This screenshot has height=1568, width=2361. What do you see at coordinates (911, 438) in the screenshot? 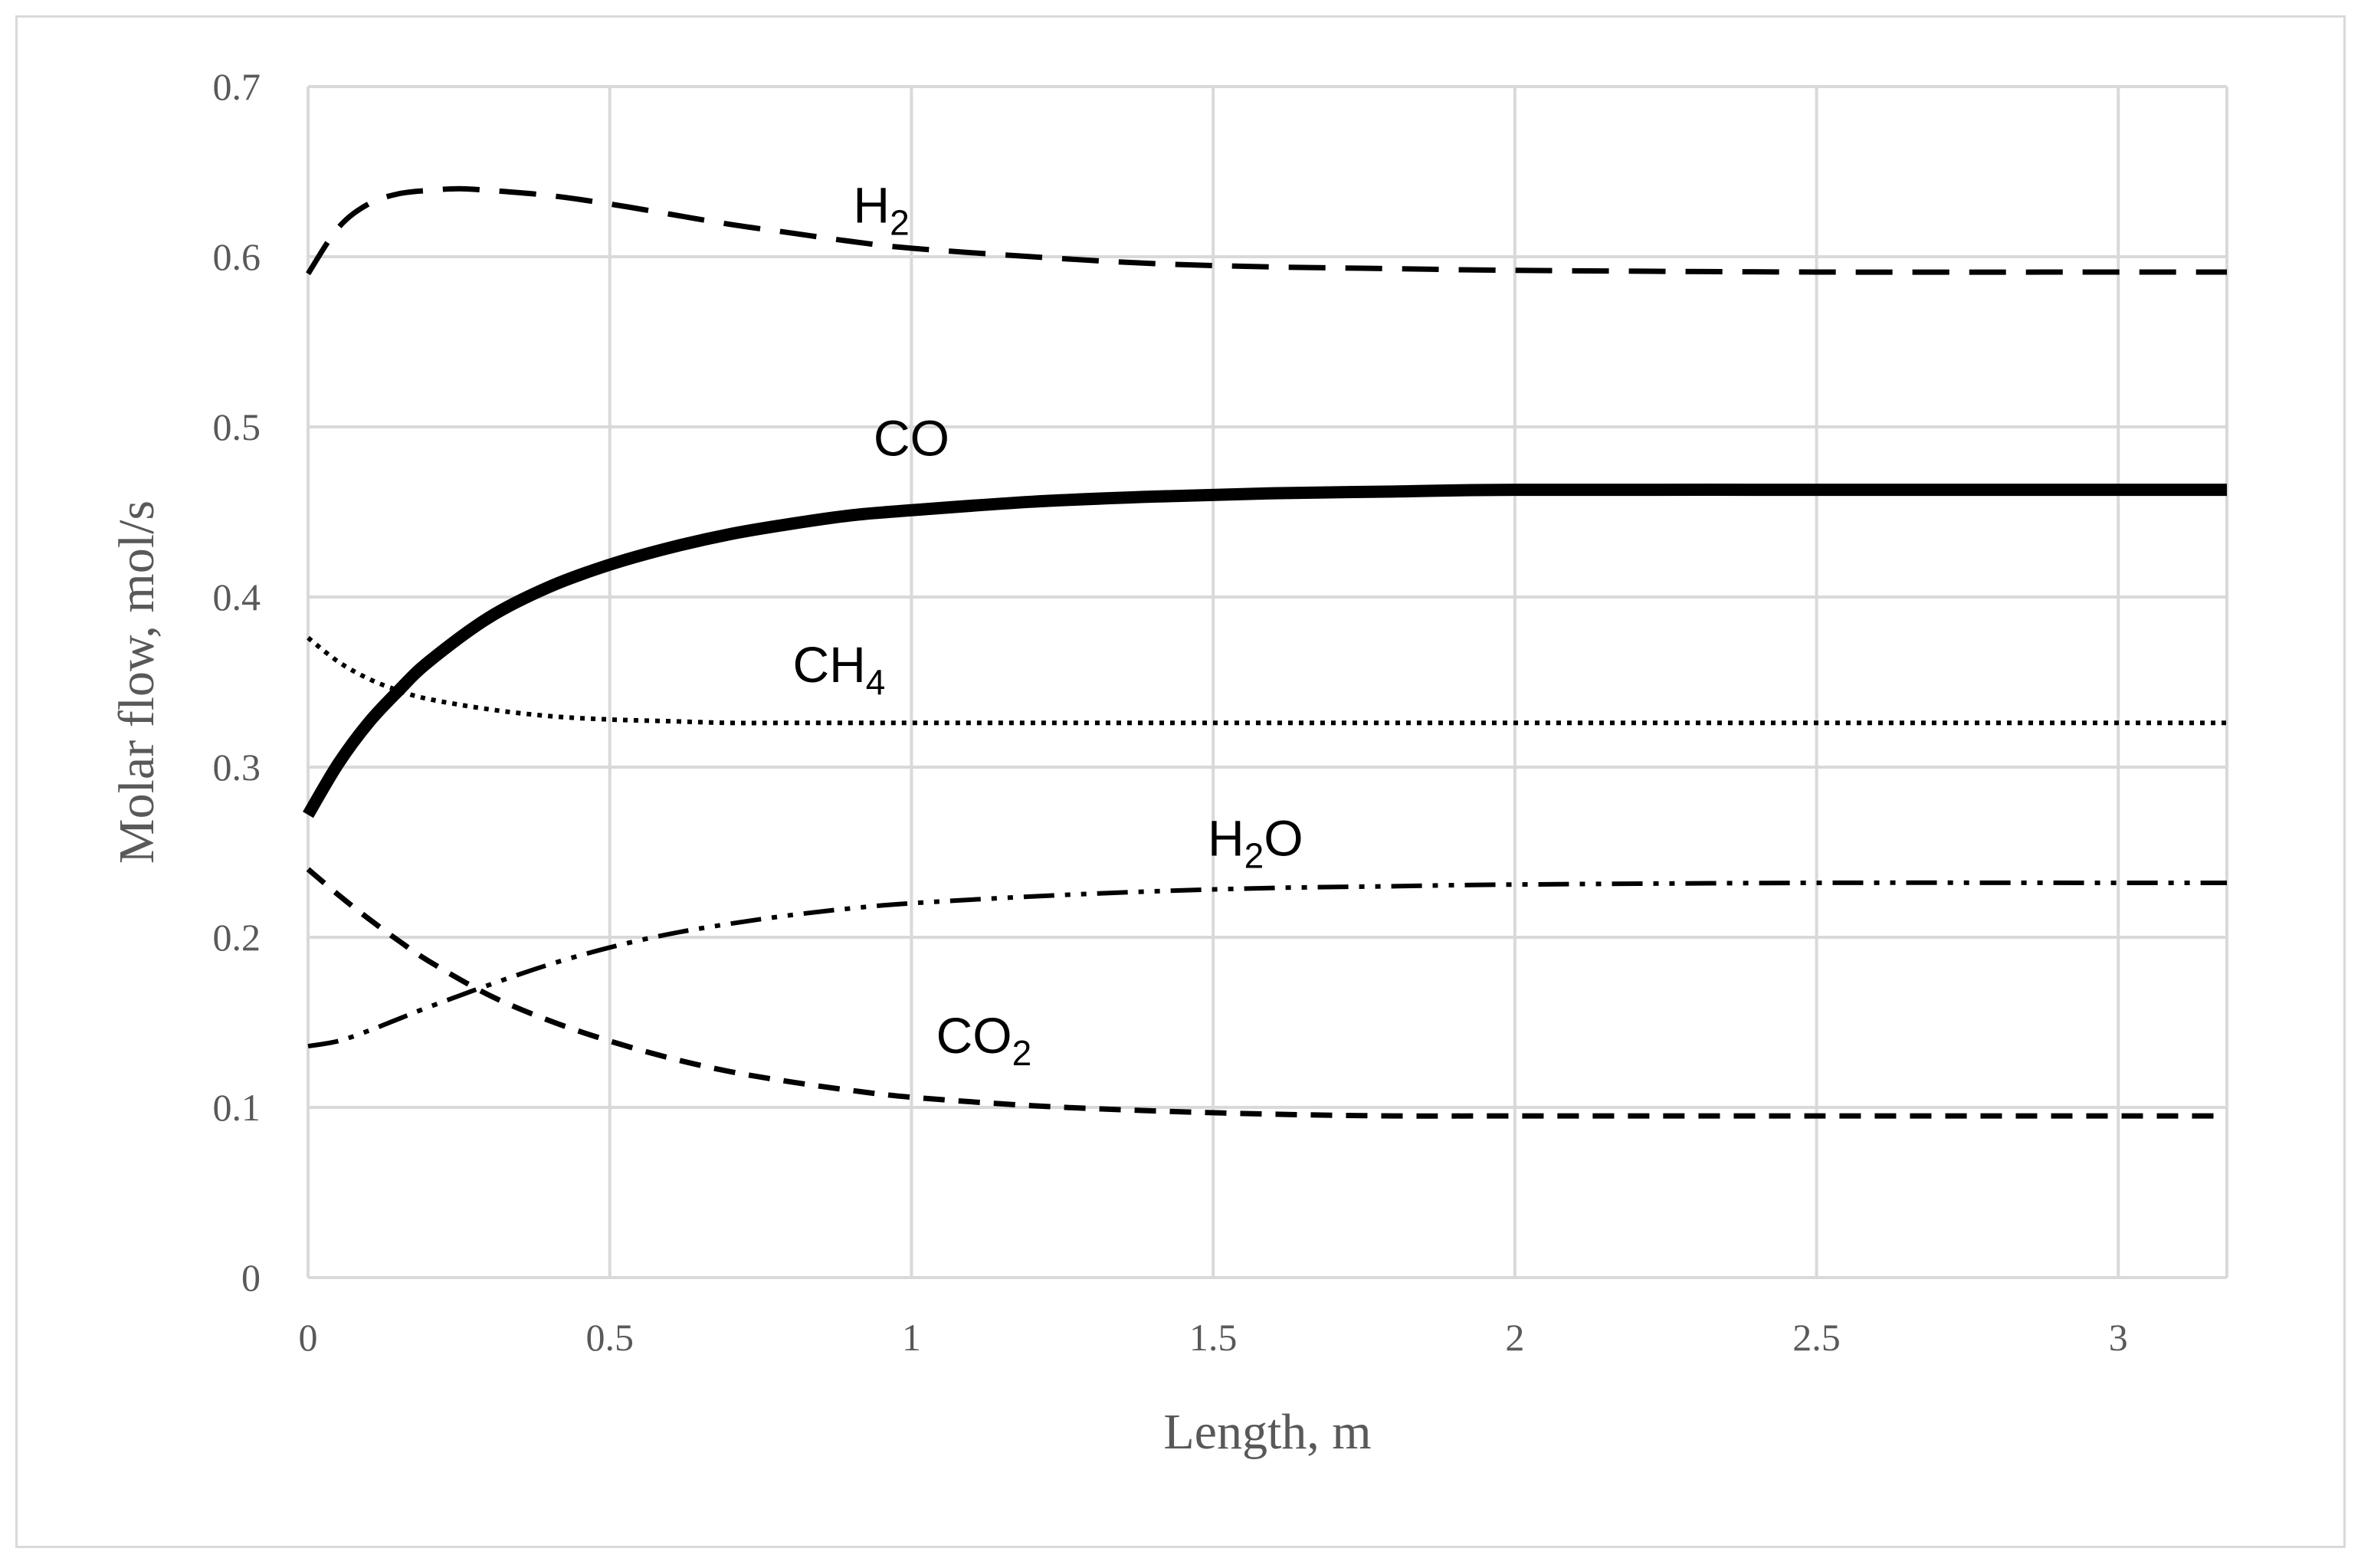
I see `series-label-co: CO` at bounding box center [911, 438].